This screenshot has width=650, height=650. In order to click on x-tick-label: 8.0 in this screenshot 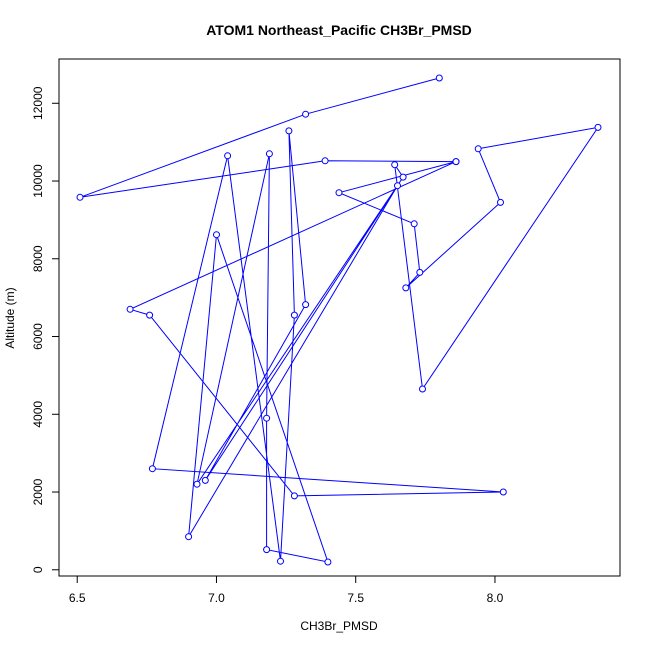, I will do `click(495, 598)`.